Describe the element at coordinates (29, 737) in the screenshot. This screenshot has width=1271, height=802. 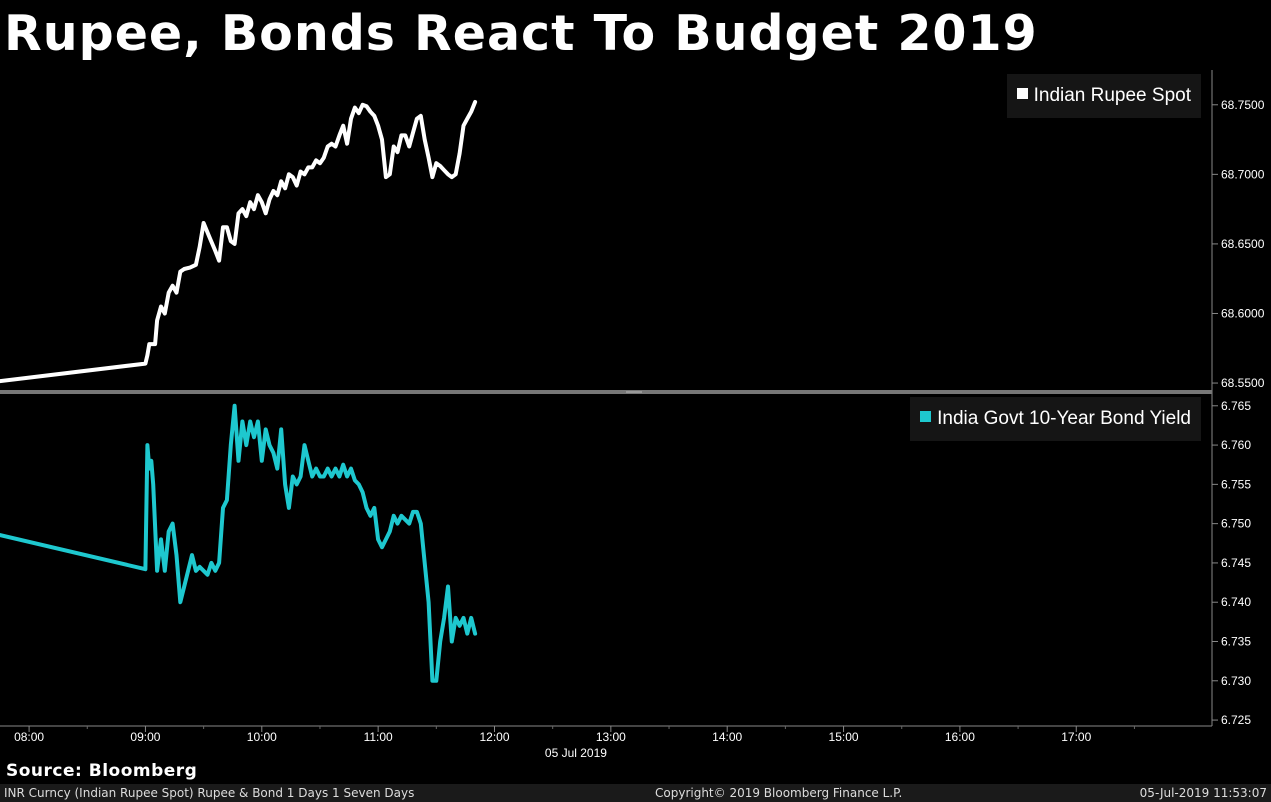
I see `x-tick-label-0: 08:00` at that location.